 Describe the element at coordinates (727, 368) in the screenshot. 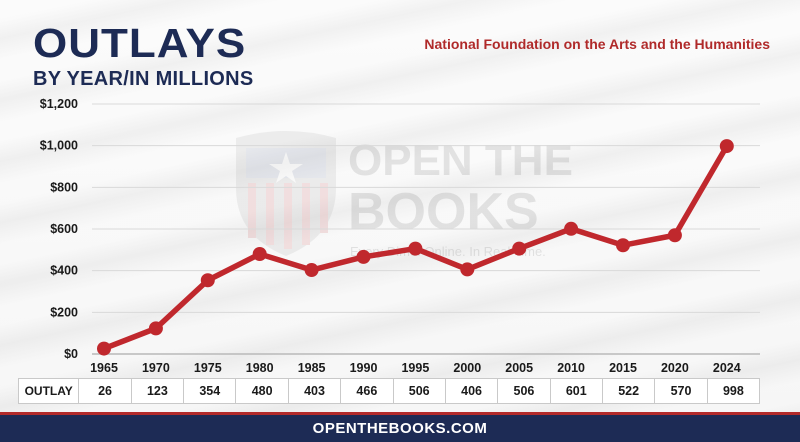

I see `x-tick-label: 2024` at that location.